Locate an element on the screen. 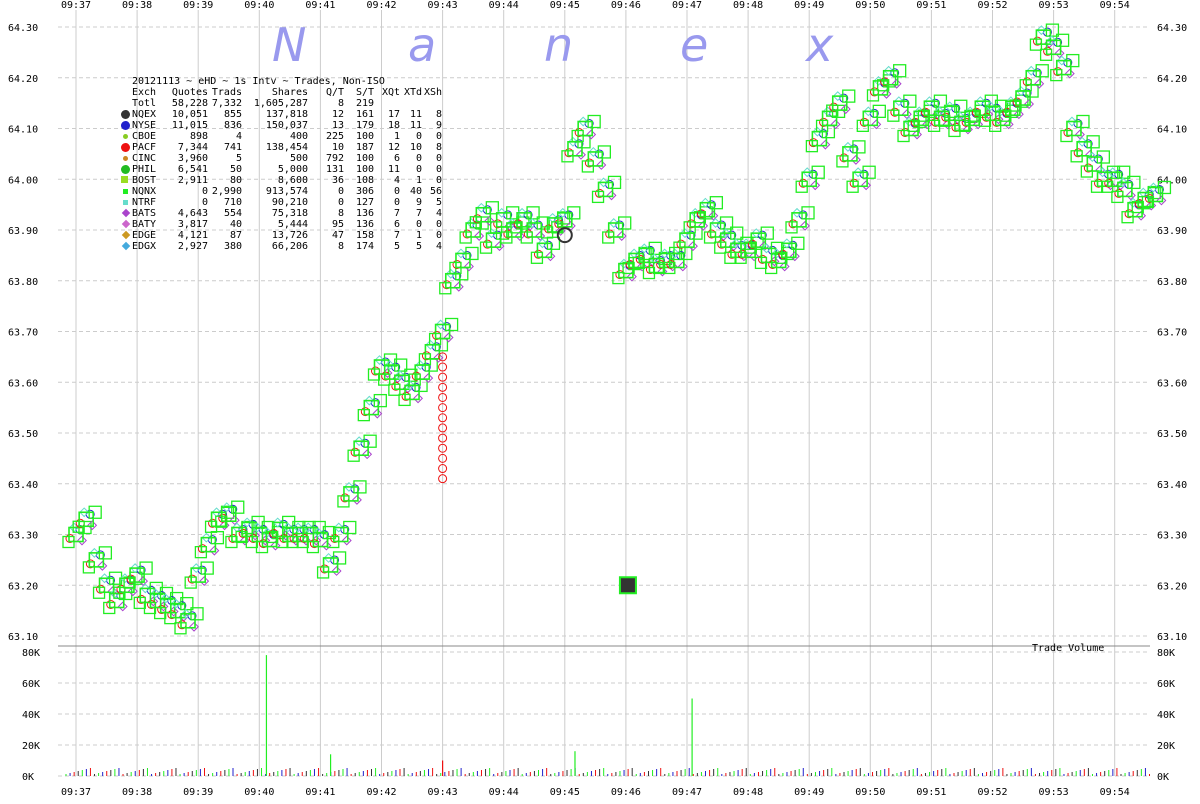  legend-cell: 75,318 is located at coordinates (289, 213).